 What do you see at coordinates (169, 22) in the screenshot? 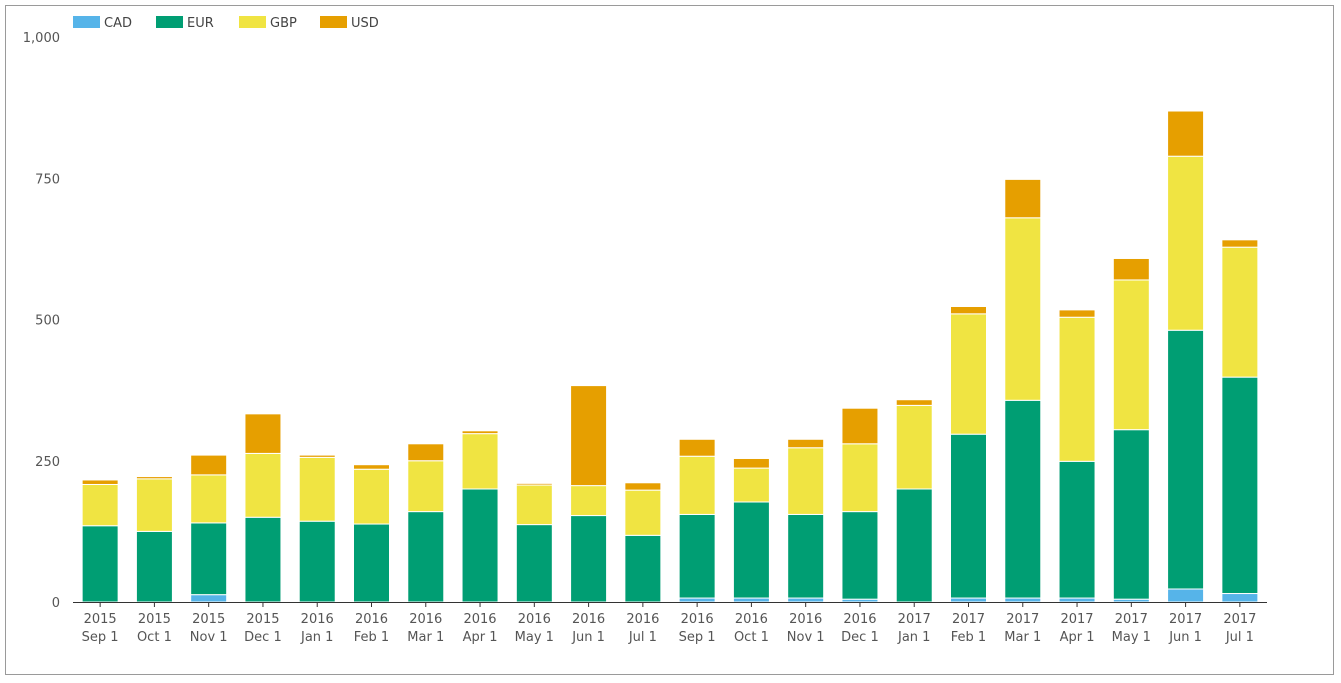
I see `legend-swatch-eur` at bounding box center [169, 22].